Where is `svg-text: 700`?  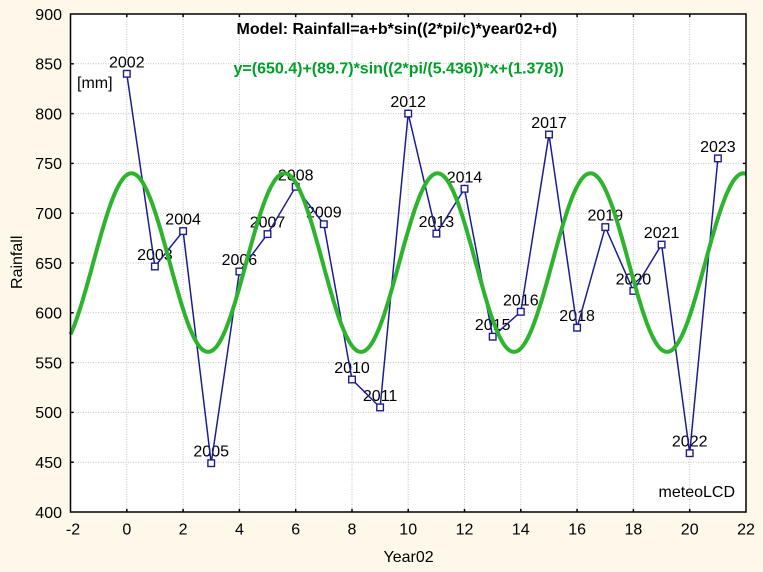
svg-text: 700 is located at coordinates (48, 214).